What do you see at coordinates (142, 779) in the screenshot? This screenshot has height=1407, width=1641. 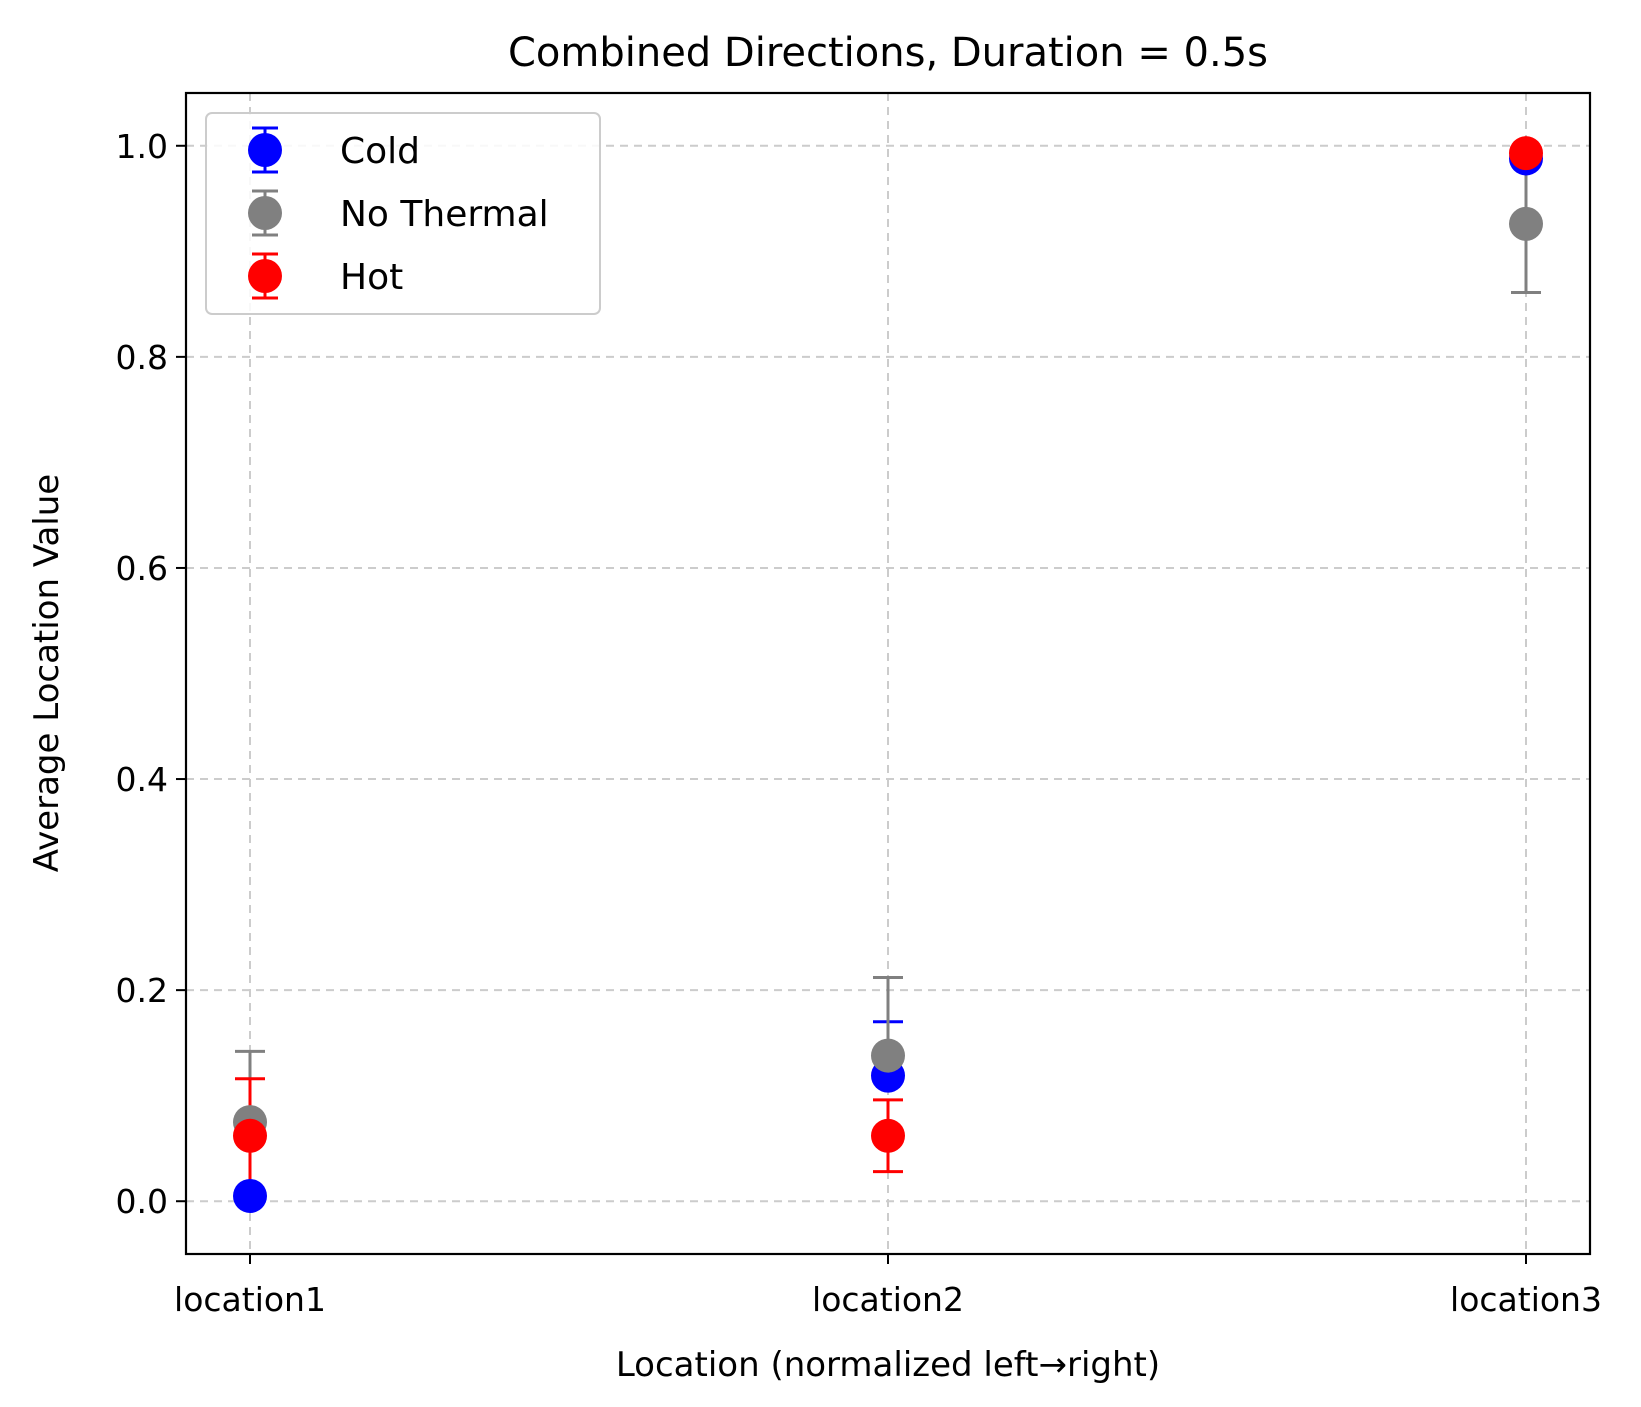 I see `y-tick-label: 0.4` at bounding box center [142, 779].